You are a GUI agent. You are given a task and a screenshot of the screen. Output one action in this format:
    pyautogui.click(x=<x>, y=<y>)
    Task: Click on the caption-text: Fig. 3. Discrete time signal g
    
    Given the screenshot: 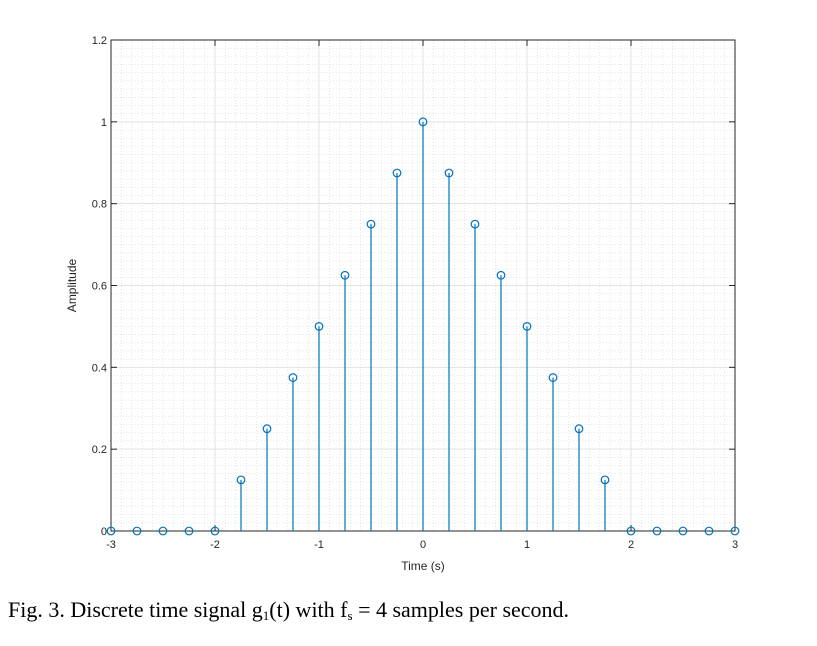 What is the action you would take?
    pyautogui.click(x=135, y=609)
    